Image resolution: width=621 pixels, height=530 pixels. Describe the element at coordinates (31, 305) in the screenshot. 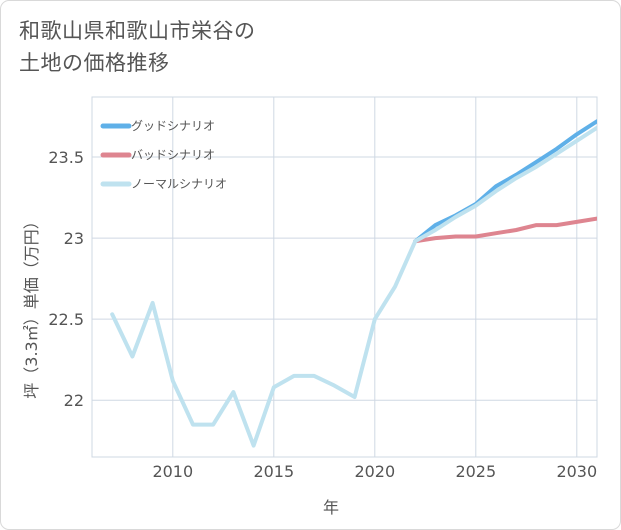

I see `y-axis-title: 坪（3.3㎡）単価（万円）` at that location.